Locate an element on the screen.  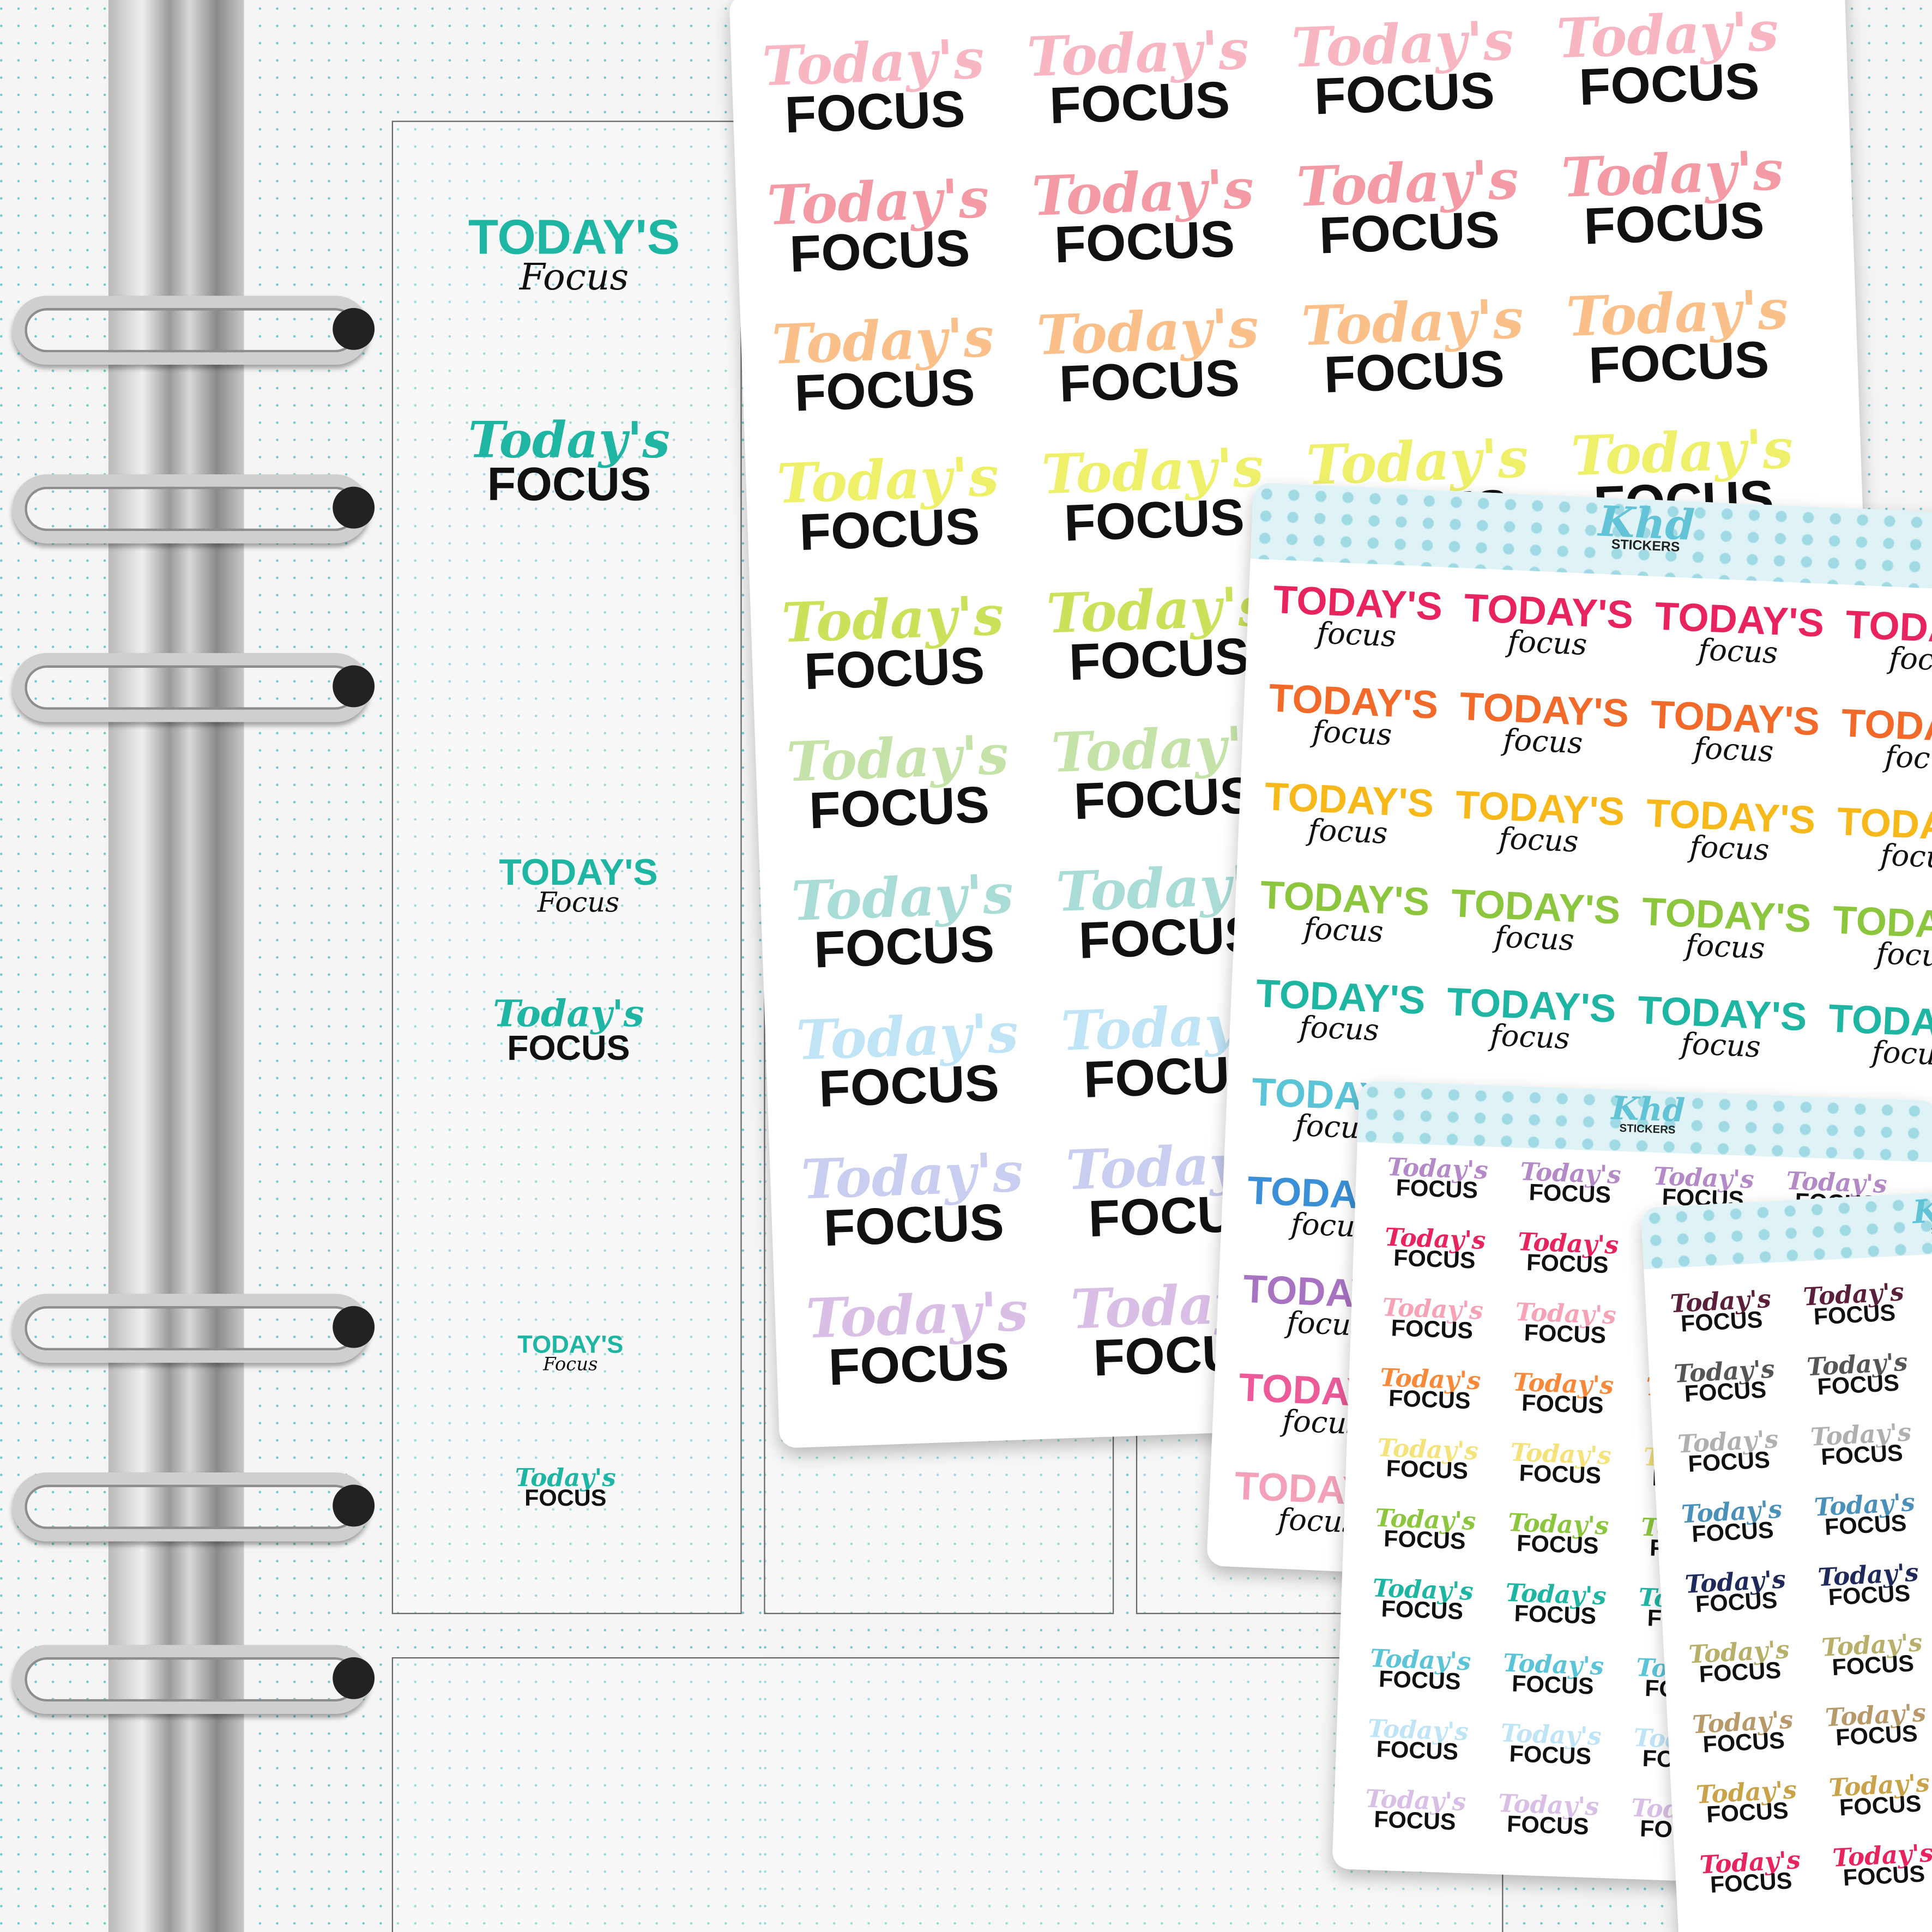
planner-bottom-box is located at coordinates (947, 1794).